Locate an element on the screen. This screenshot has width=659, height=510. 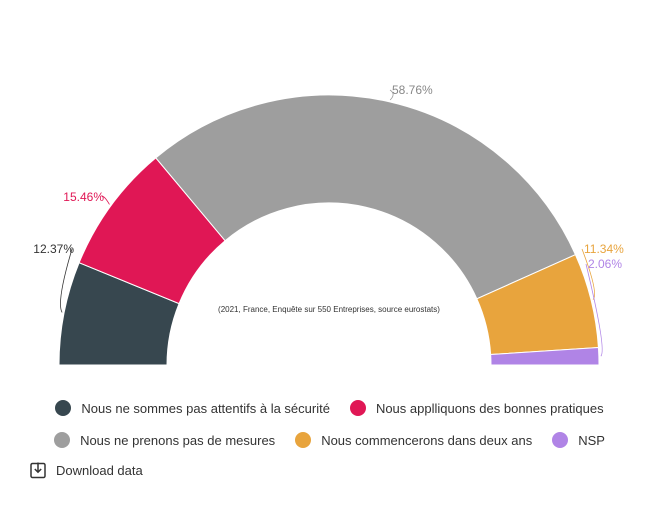
legend-label: Nous ne prenons pas de mesures is located at coordinates (178, 440).